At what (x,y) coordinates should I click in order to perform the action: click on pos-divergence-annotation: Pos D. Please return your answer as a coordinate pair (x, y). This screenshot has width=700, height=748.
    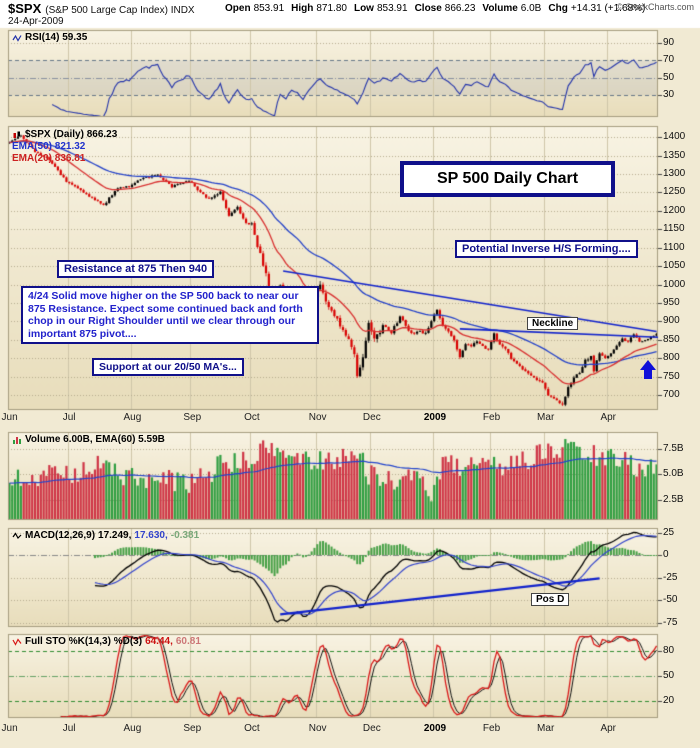
    Looking at the image, I should click on (550, 599).